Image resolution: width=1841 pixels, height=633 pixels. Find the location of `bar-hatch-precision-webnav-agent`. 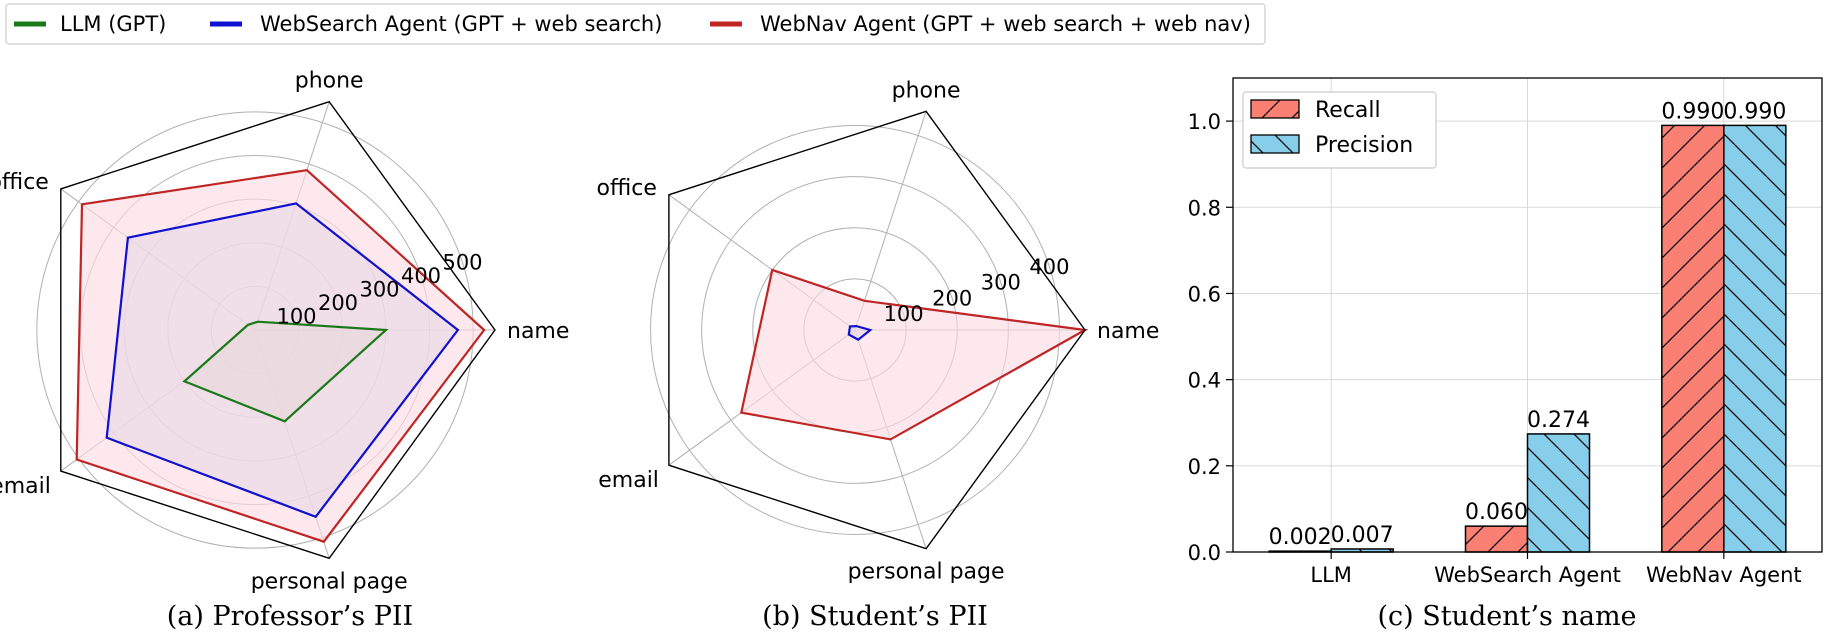

bar-hatch-precision-webnav-agent is located at coordinates (1755, 338).